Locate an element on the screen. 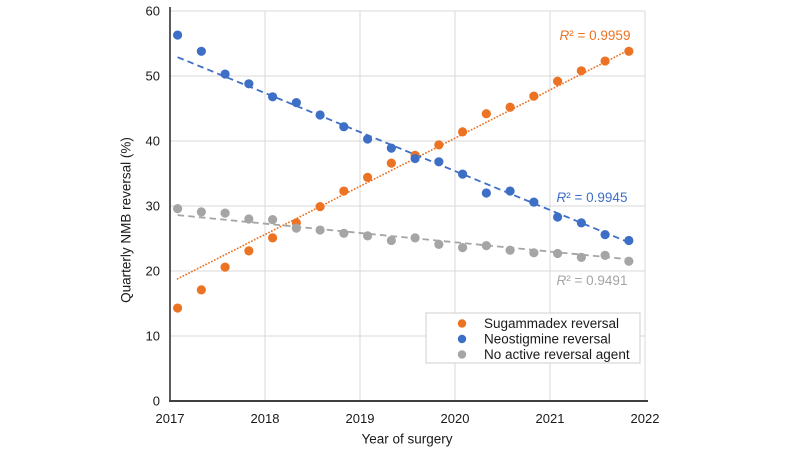 The width and height of the screenshot is (800, 453). y-tick-label: 20 is located at coordinates (153, 271).